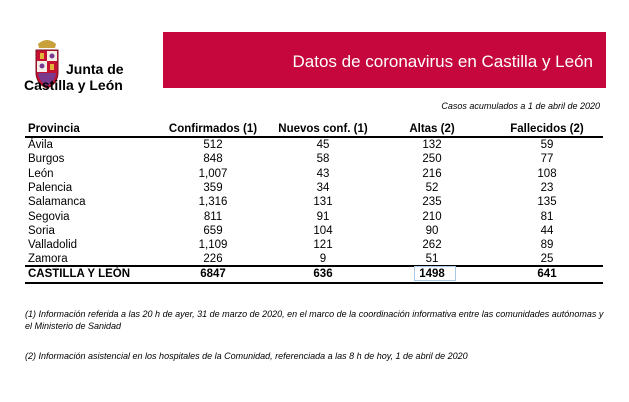 This screenshot has height=402, width=629. Describe the element at coordinates (323, 274) in the screenshot. I see `total-cell: 636` at that location.